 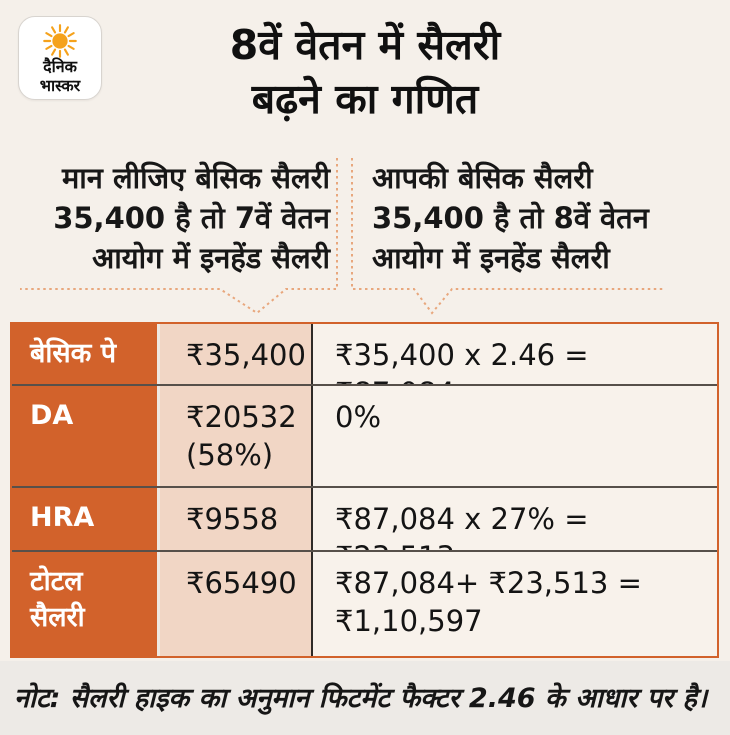 I want to click on eighth-pay-cell: ₹35,400 x 2.46 = ₹87,084, so click(x=515, y=367).